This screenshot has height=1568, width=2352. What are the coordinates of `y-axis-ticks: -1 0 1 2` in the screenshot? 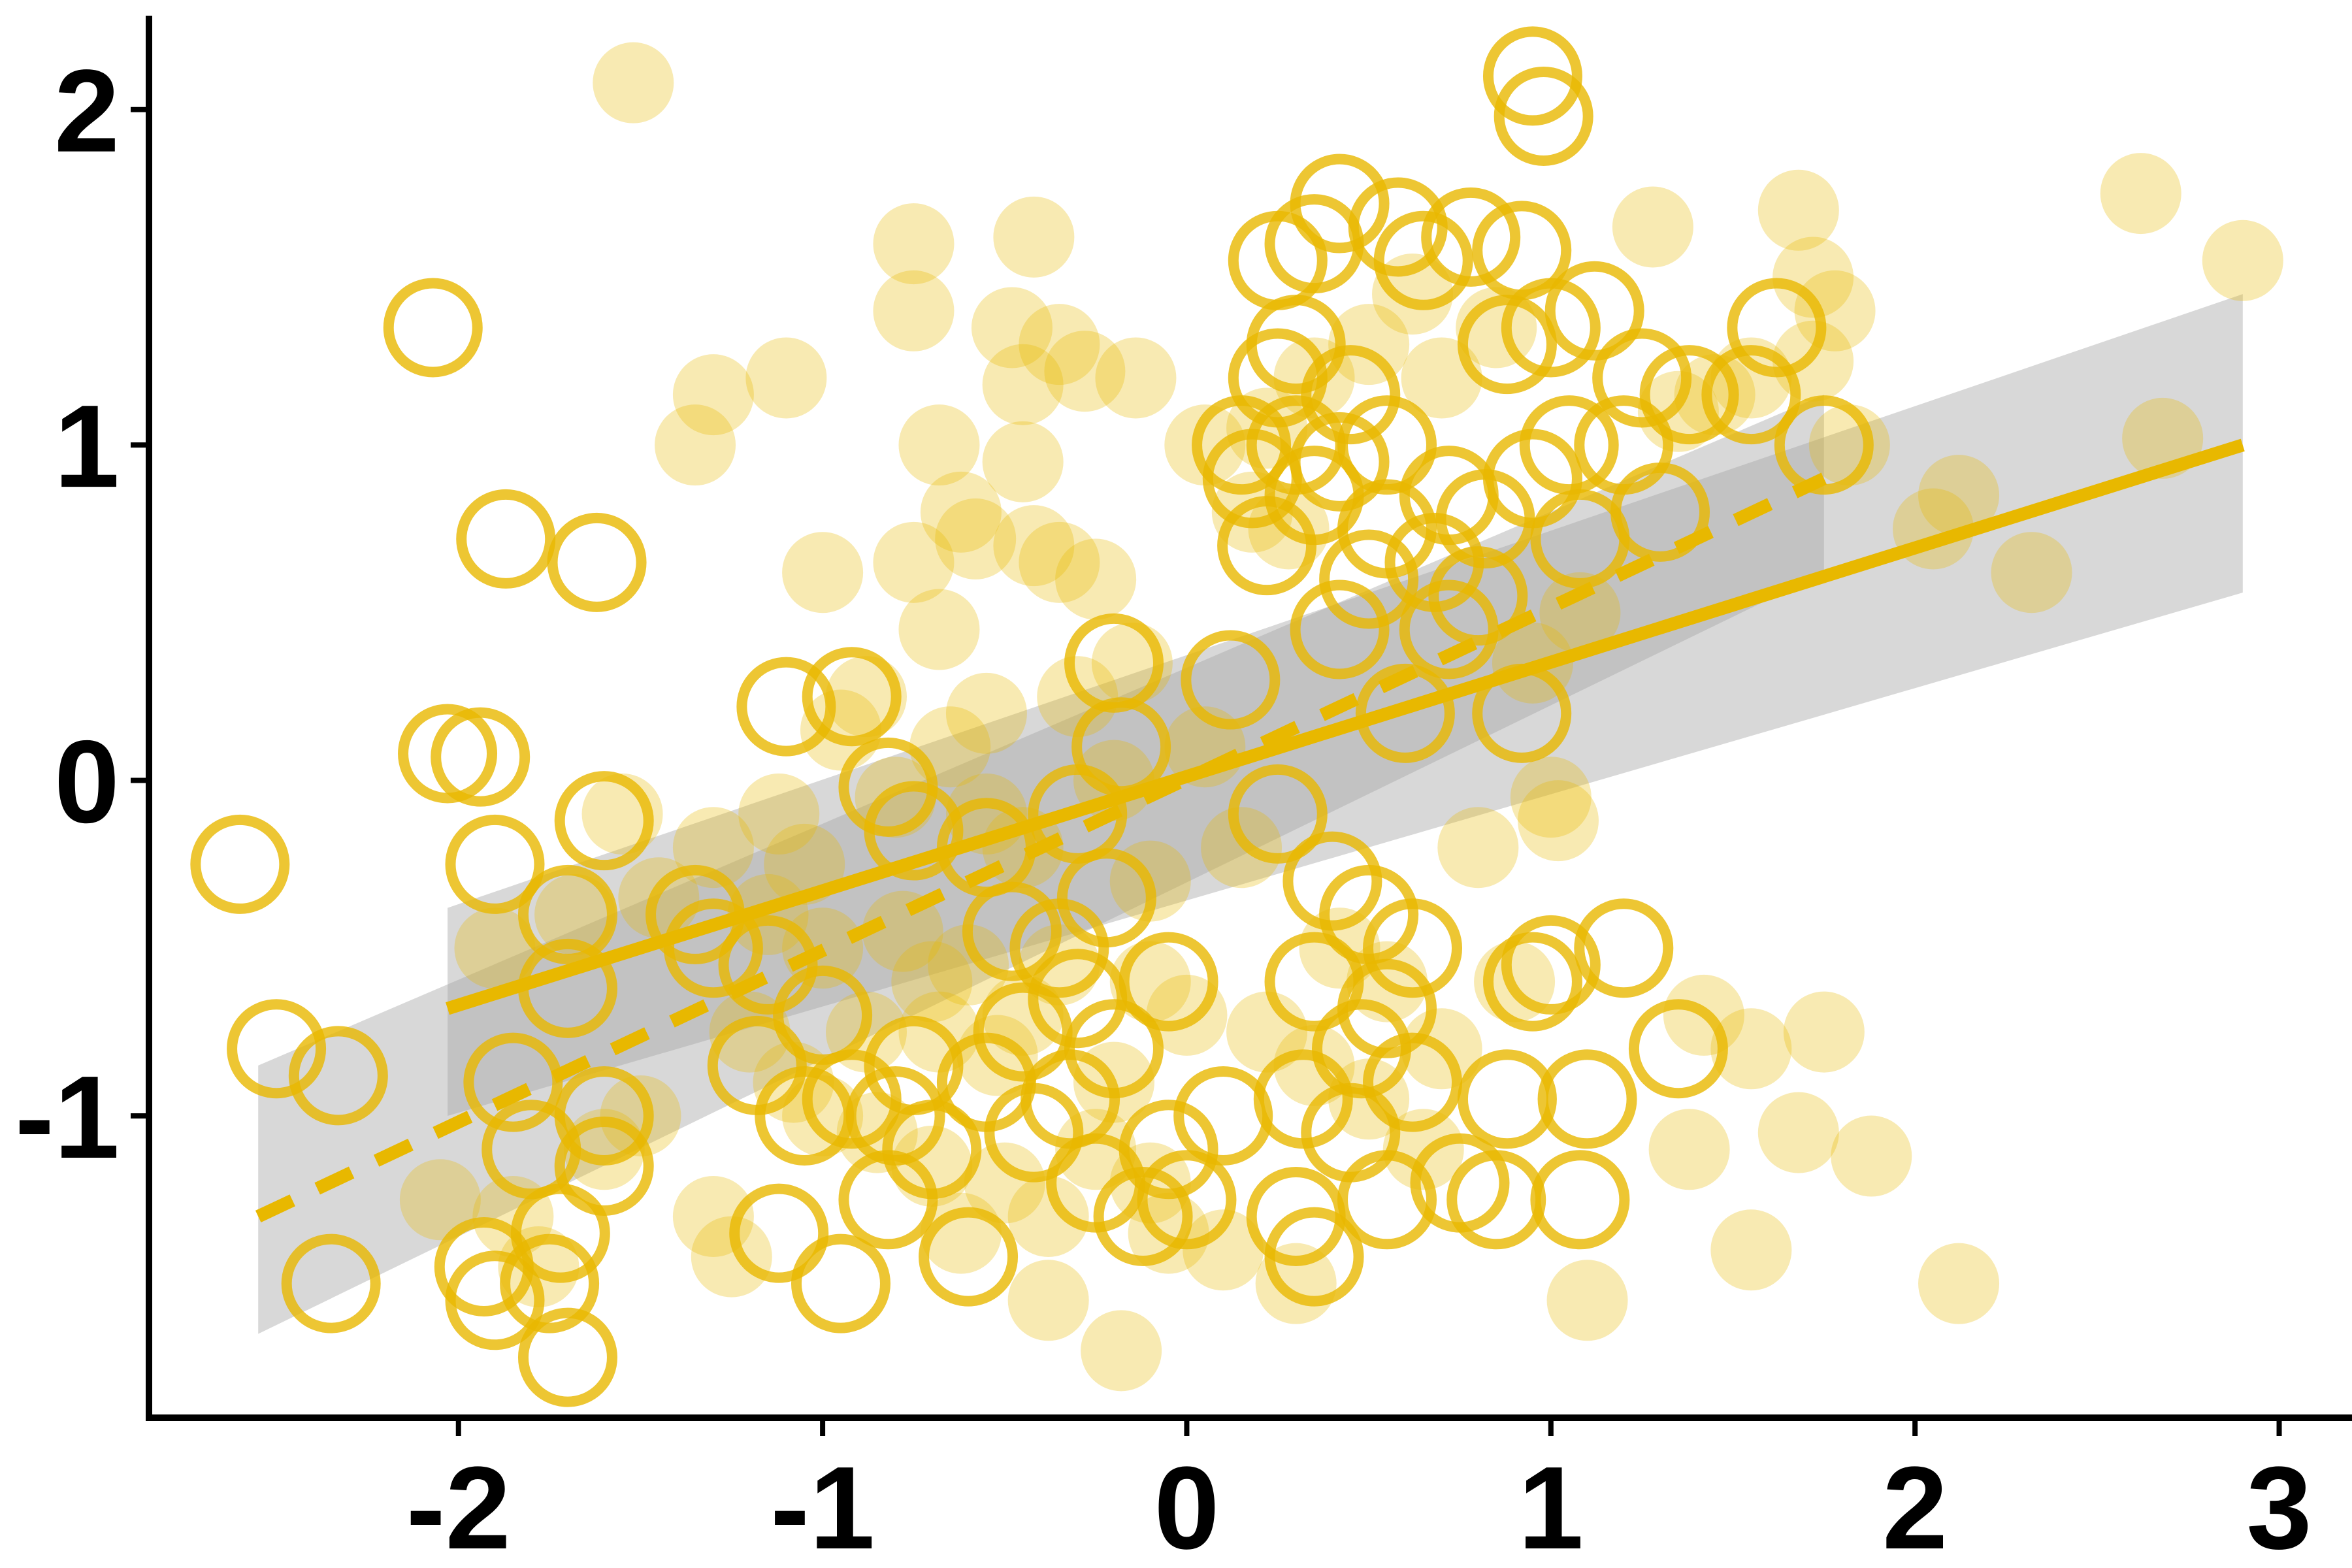 It's located at (82, 614).